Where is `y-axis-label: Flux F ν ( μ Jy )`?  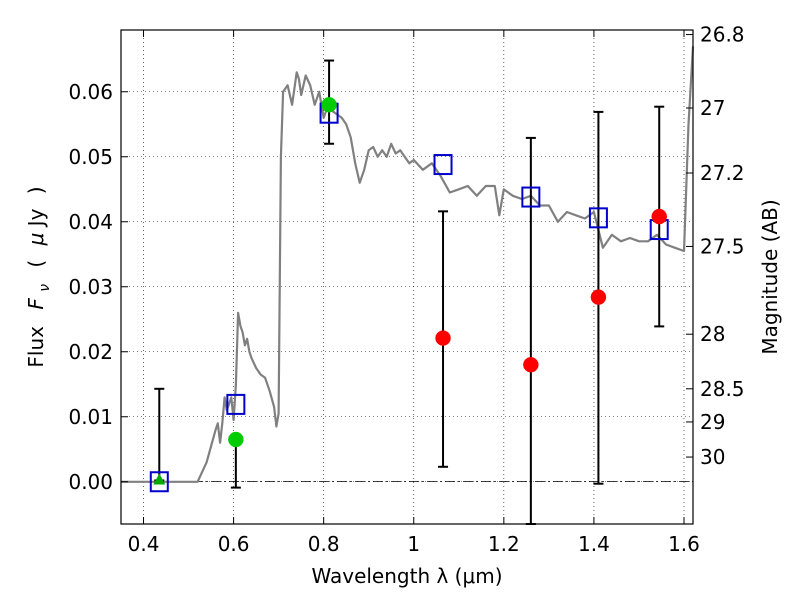
y-axis-label: Flux F ν ( μ Jy ) is located at coordinates (39, 276).